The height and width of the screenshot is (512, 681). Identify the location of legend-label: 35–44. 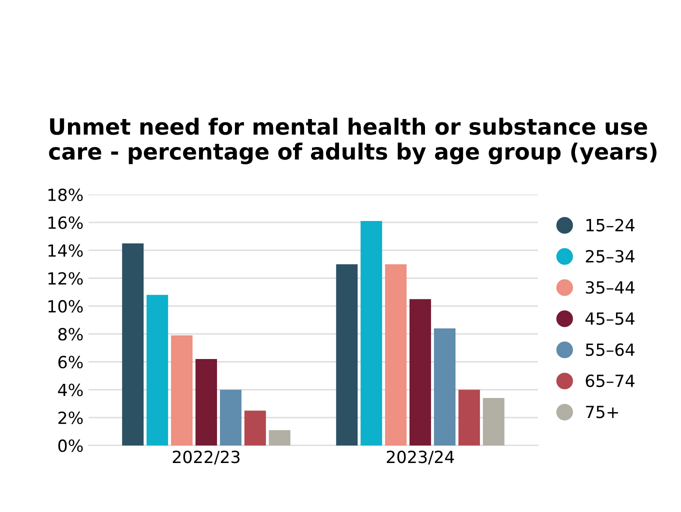
(610, 287).